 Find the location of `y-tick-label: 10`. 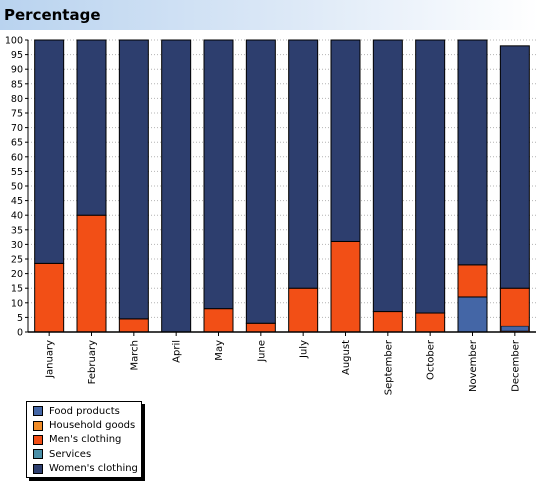

y-tick-label: 10 is located at coordinates (17, 303).